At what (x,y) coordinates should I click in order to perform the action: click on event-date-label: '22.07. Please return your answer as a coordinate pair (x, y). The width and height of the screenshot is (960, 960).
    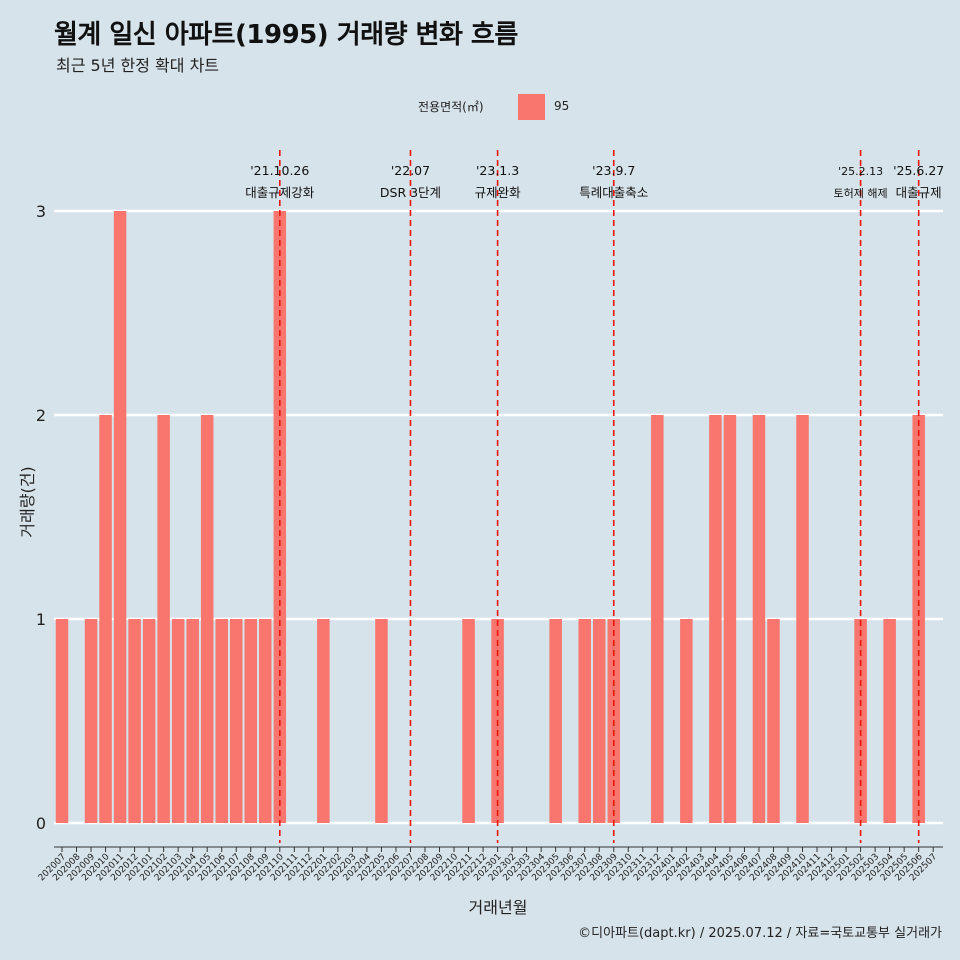
    Looking at the image, I should click on (410, 170).